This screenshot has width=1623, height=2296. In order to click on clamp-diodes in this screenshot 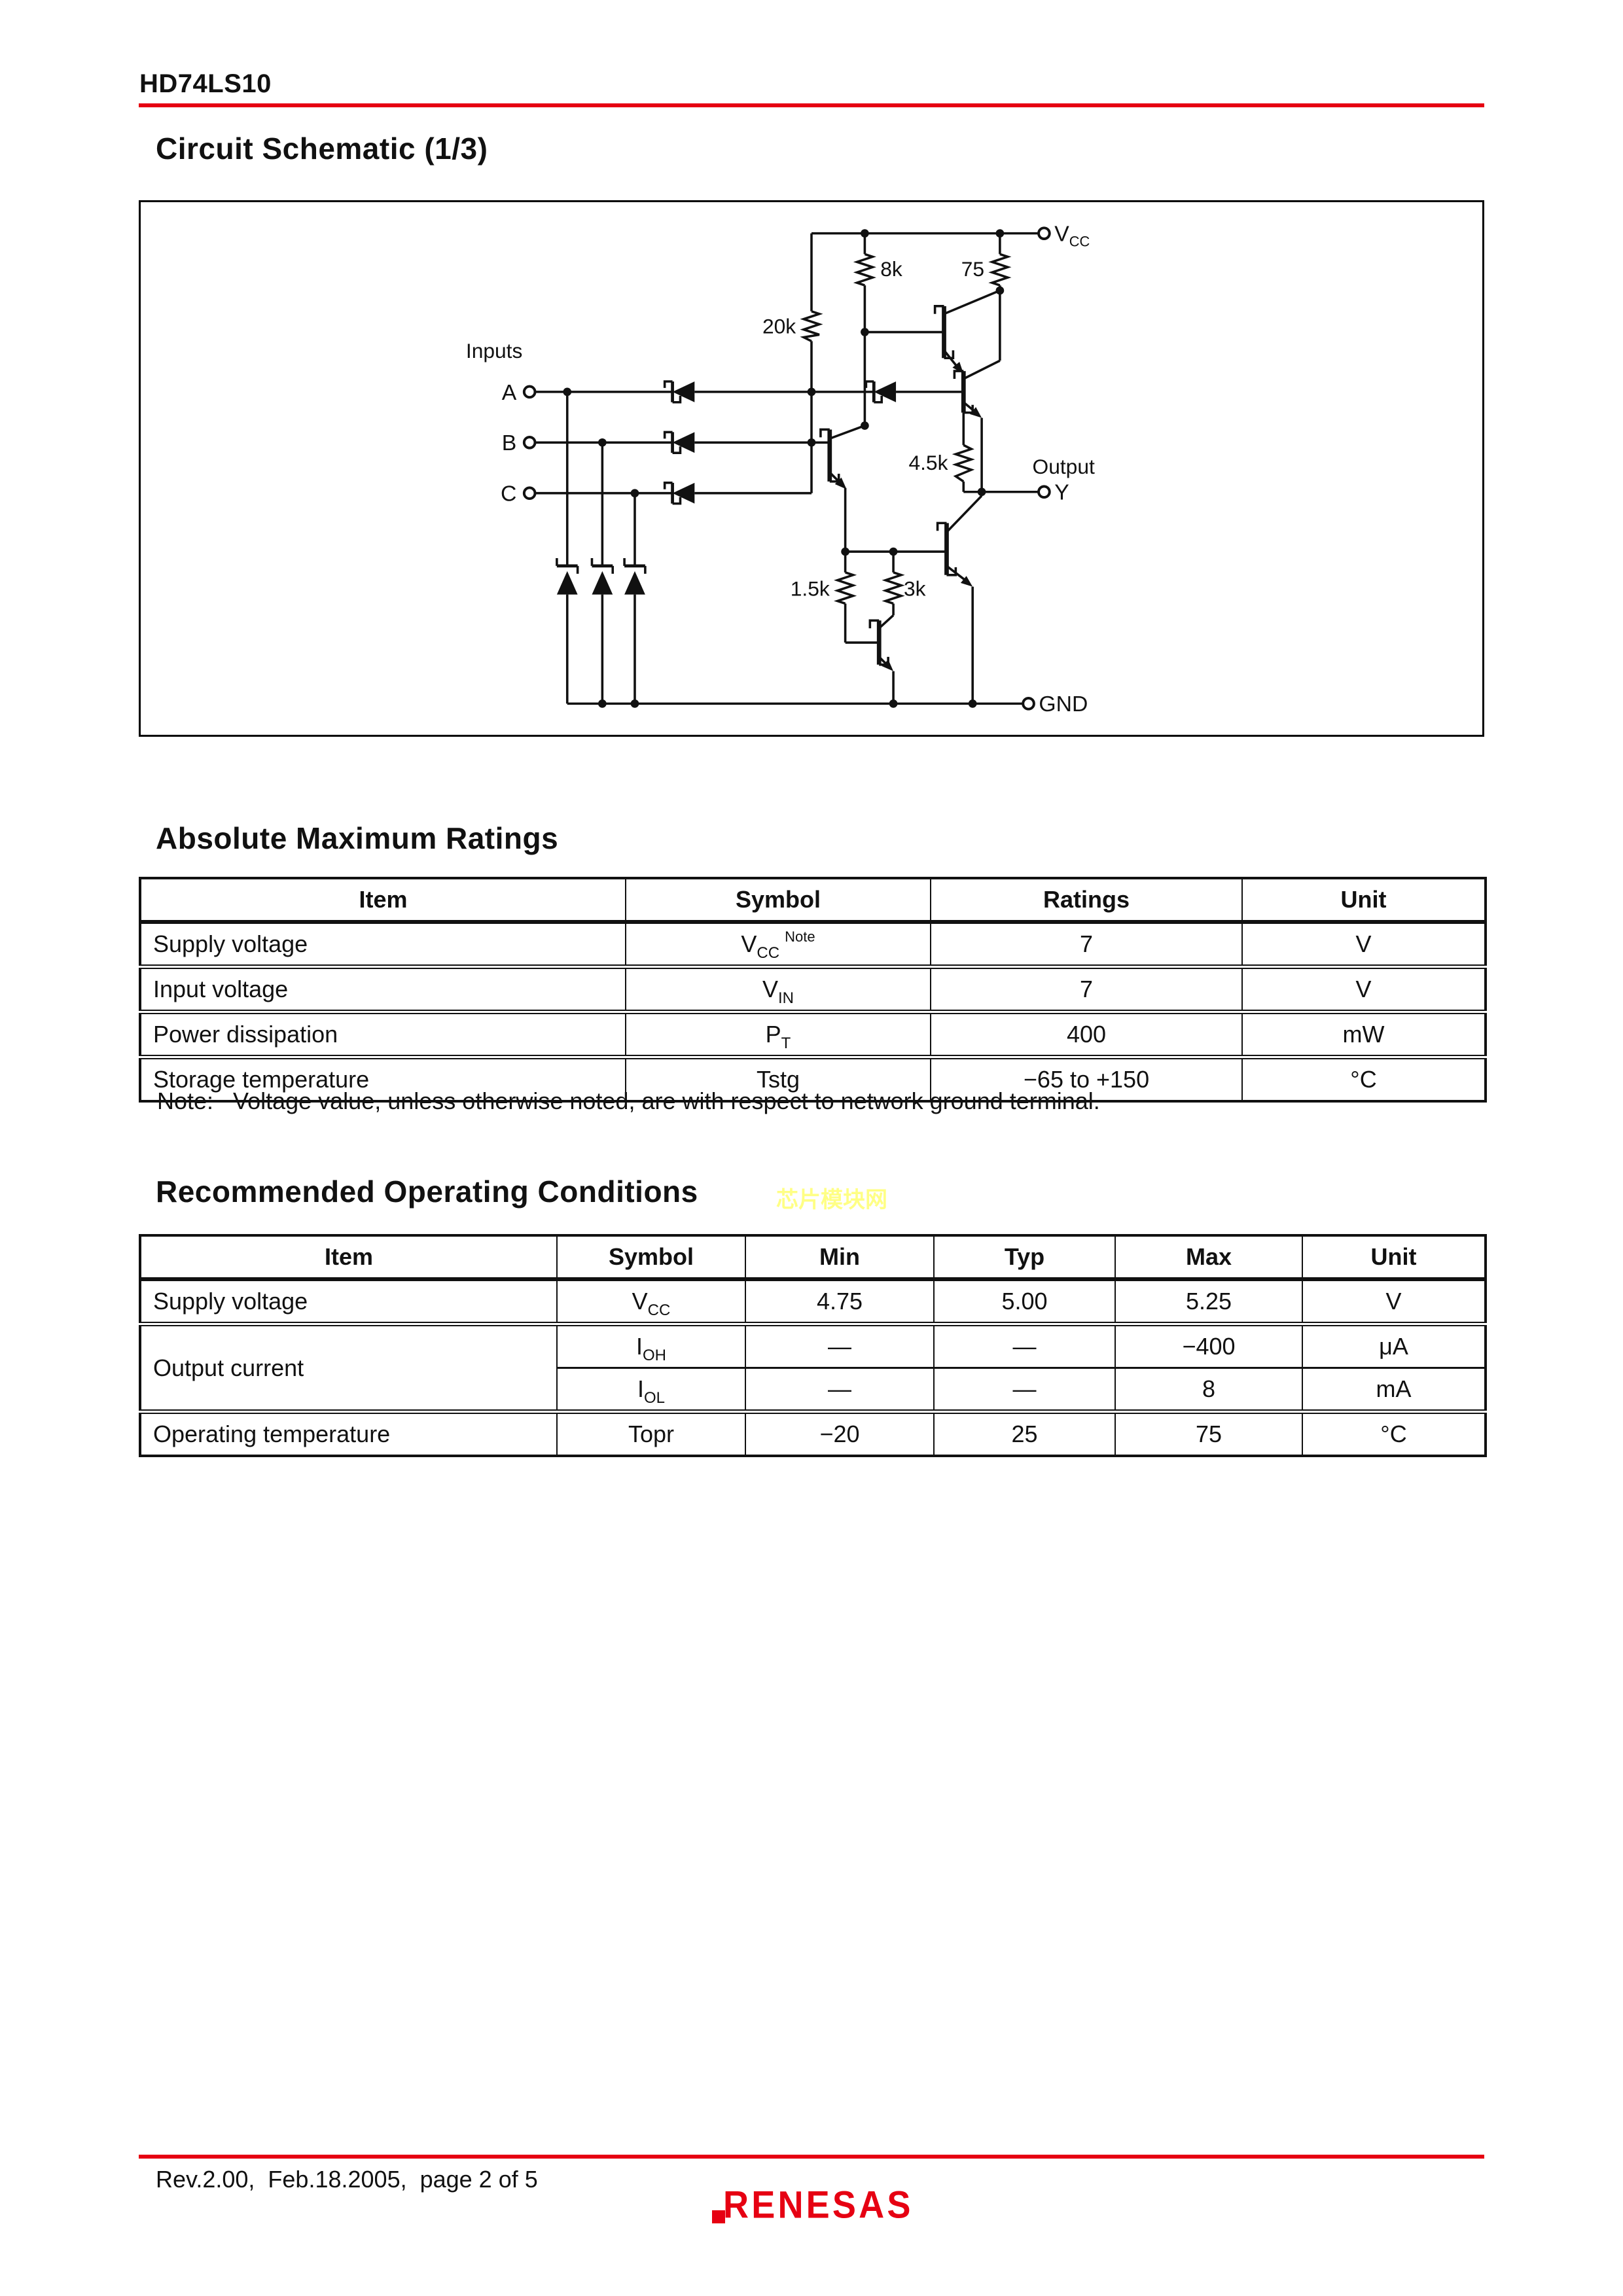, I will do `click(601, 576)`.